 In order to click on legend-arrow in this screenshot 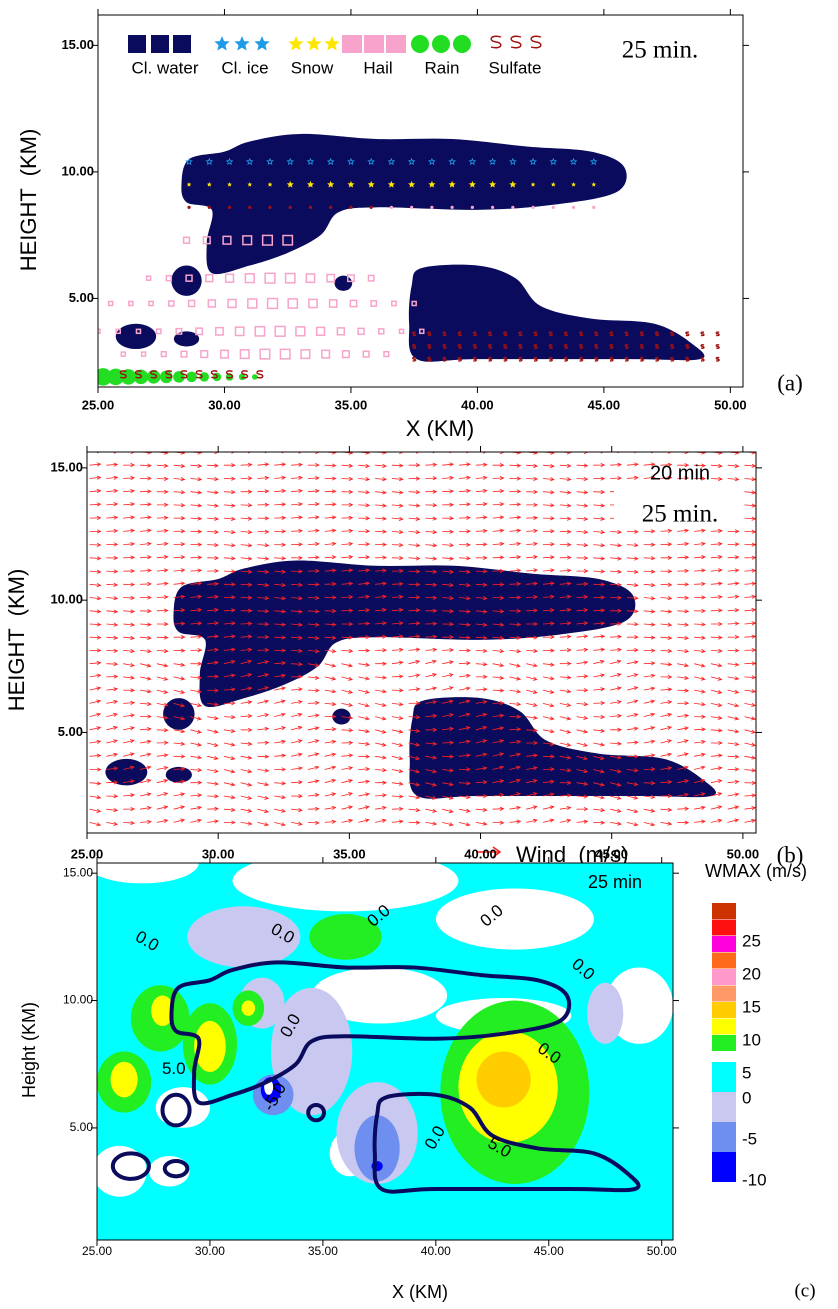, I will do `click(489, 852)`.